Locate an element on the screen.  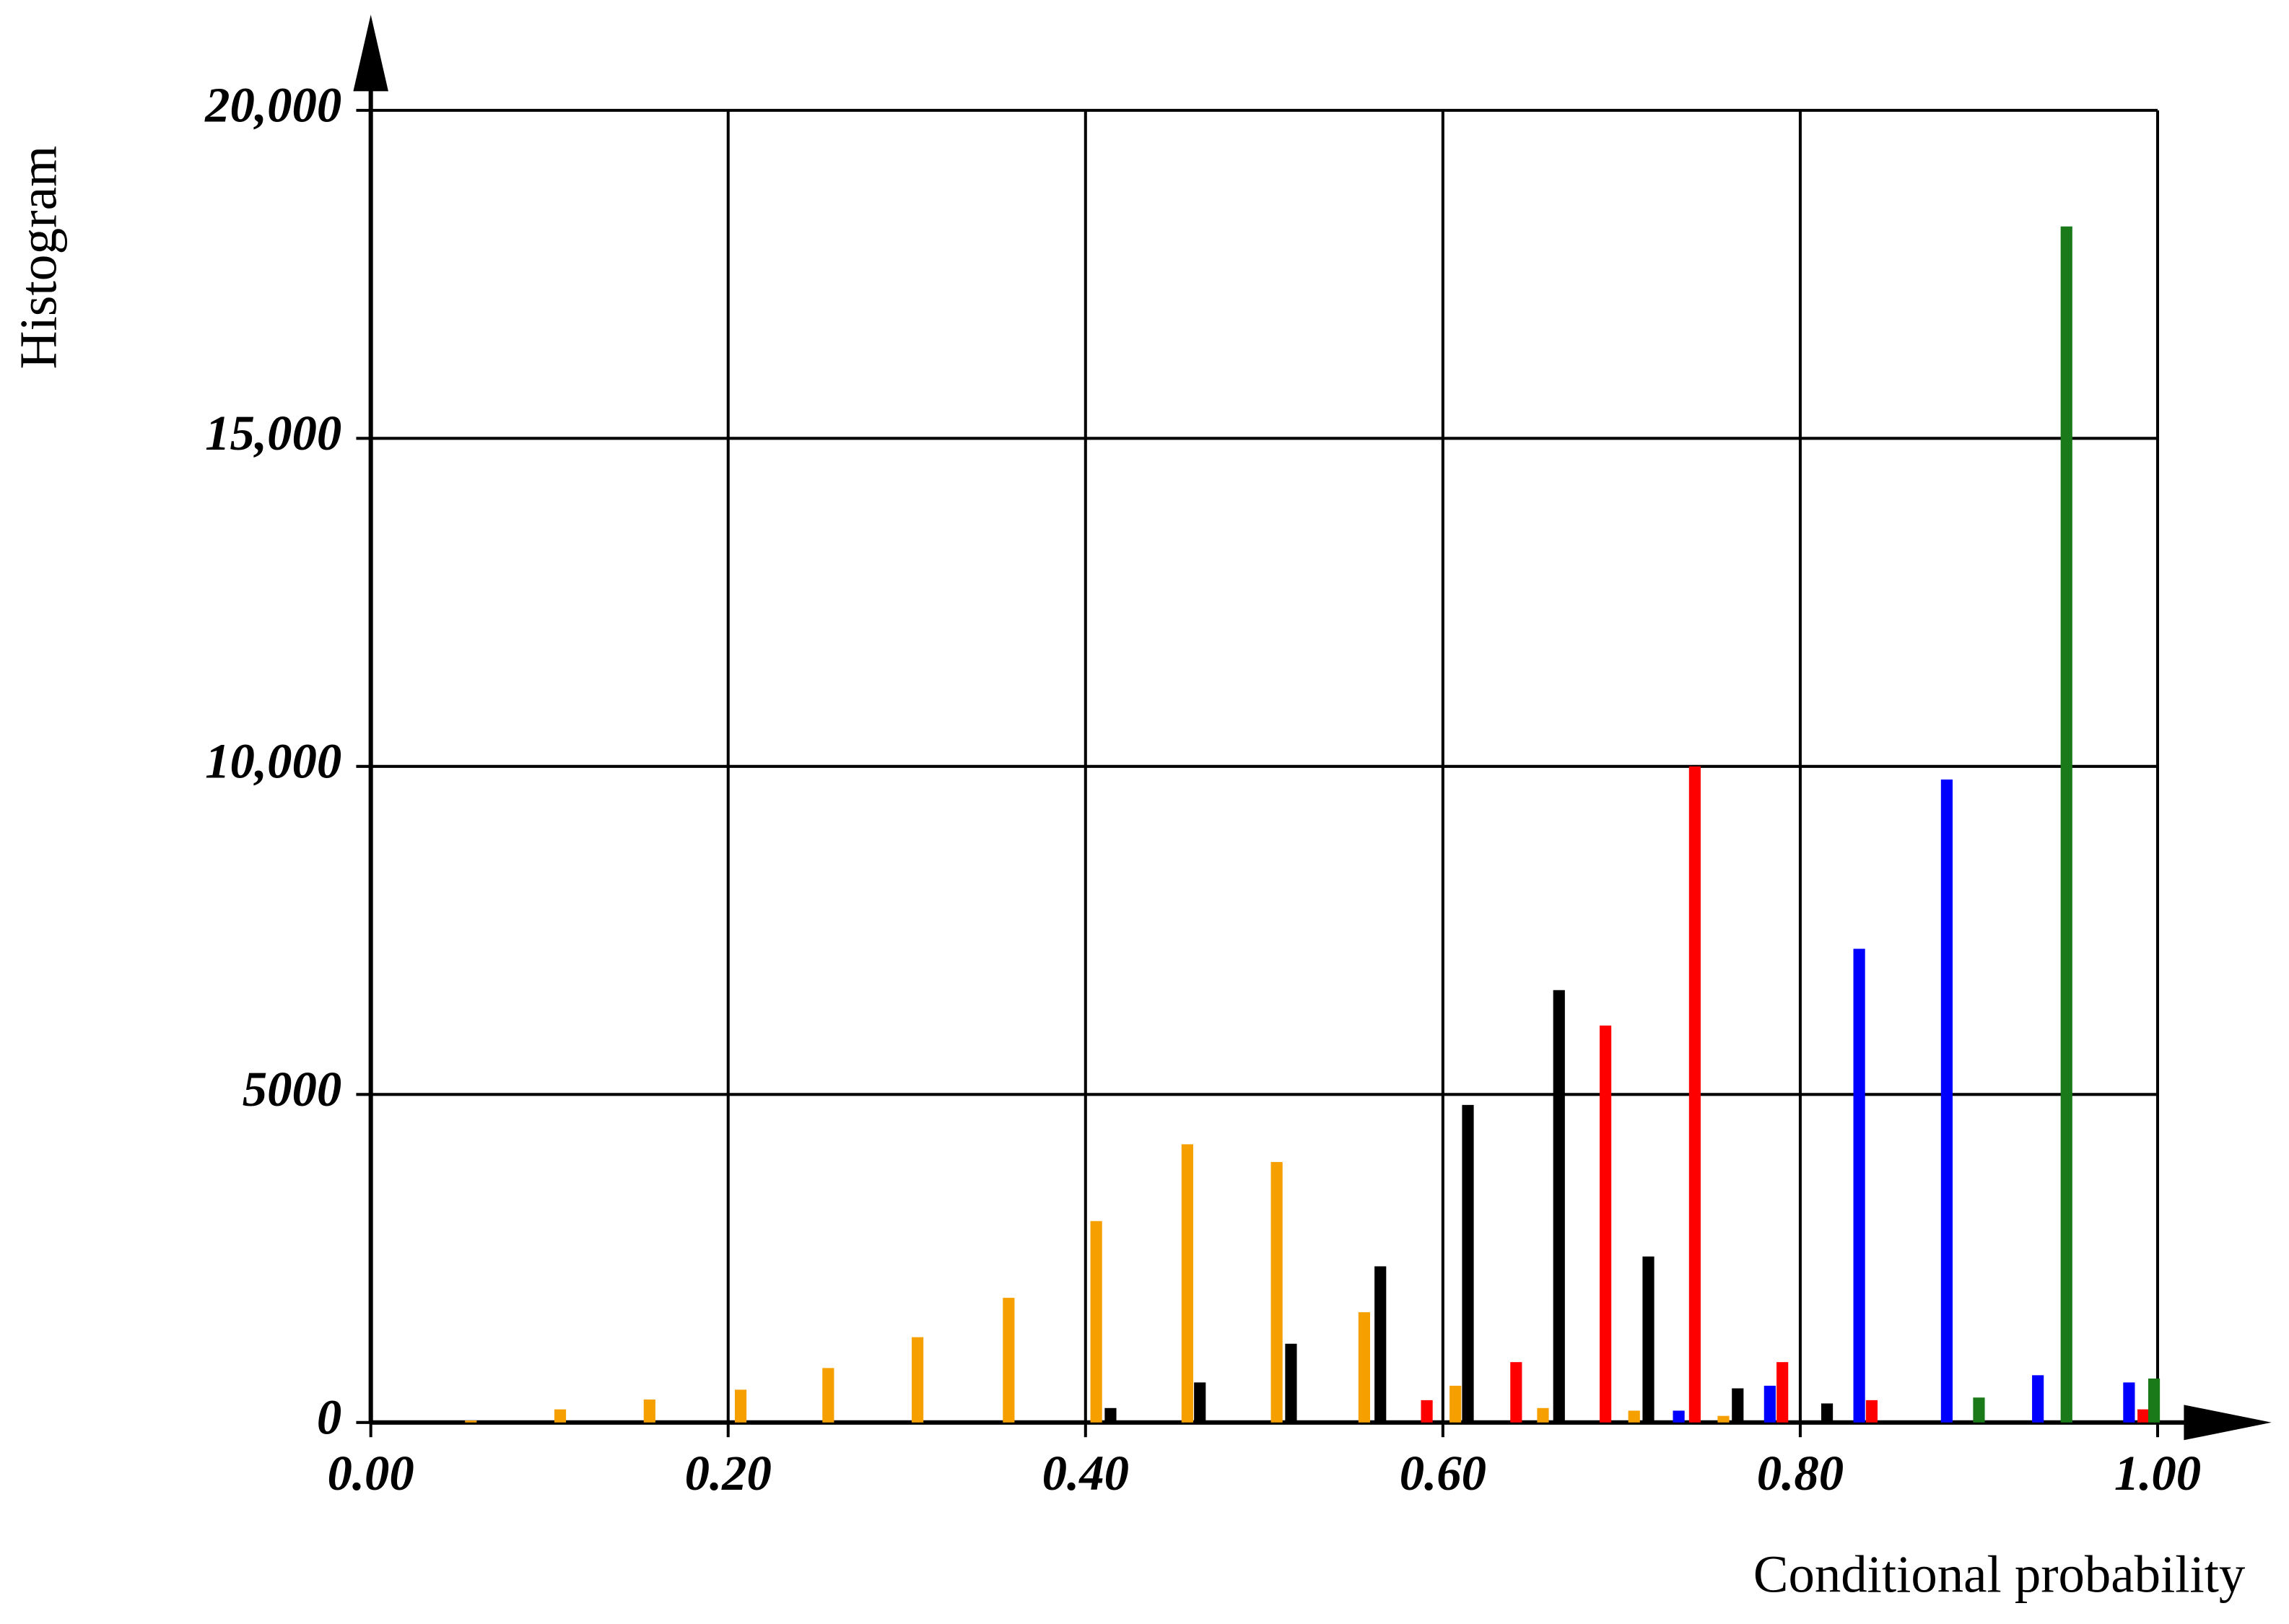
y-axis-title: Histogram is located at coordinates (38, 258).